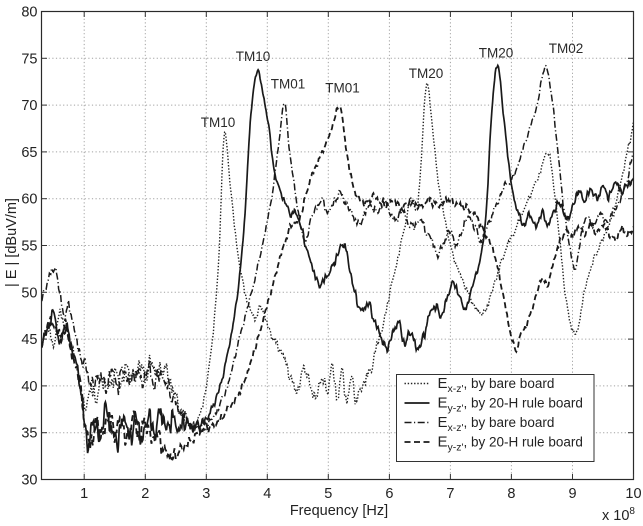 The image size is (643, 526). Describe the element at coordinates (206, 494) in the screenshot. I see `svg-text: 3` at that location.